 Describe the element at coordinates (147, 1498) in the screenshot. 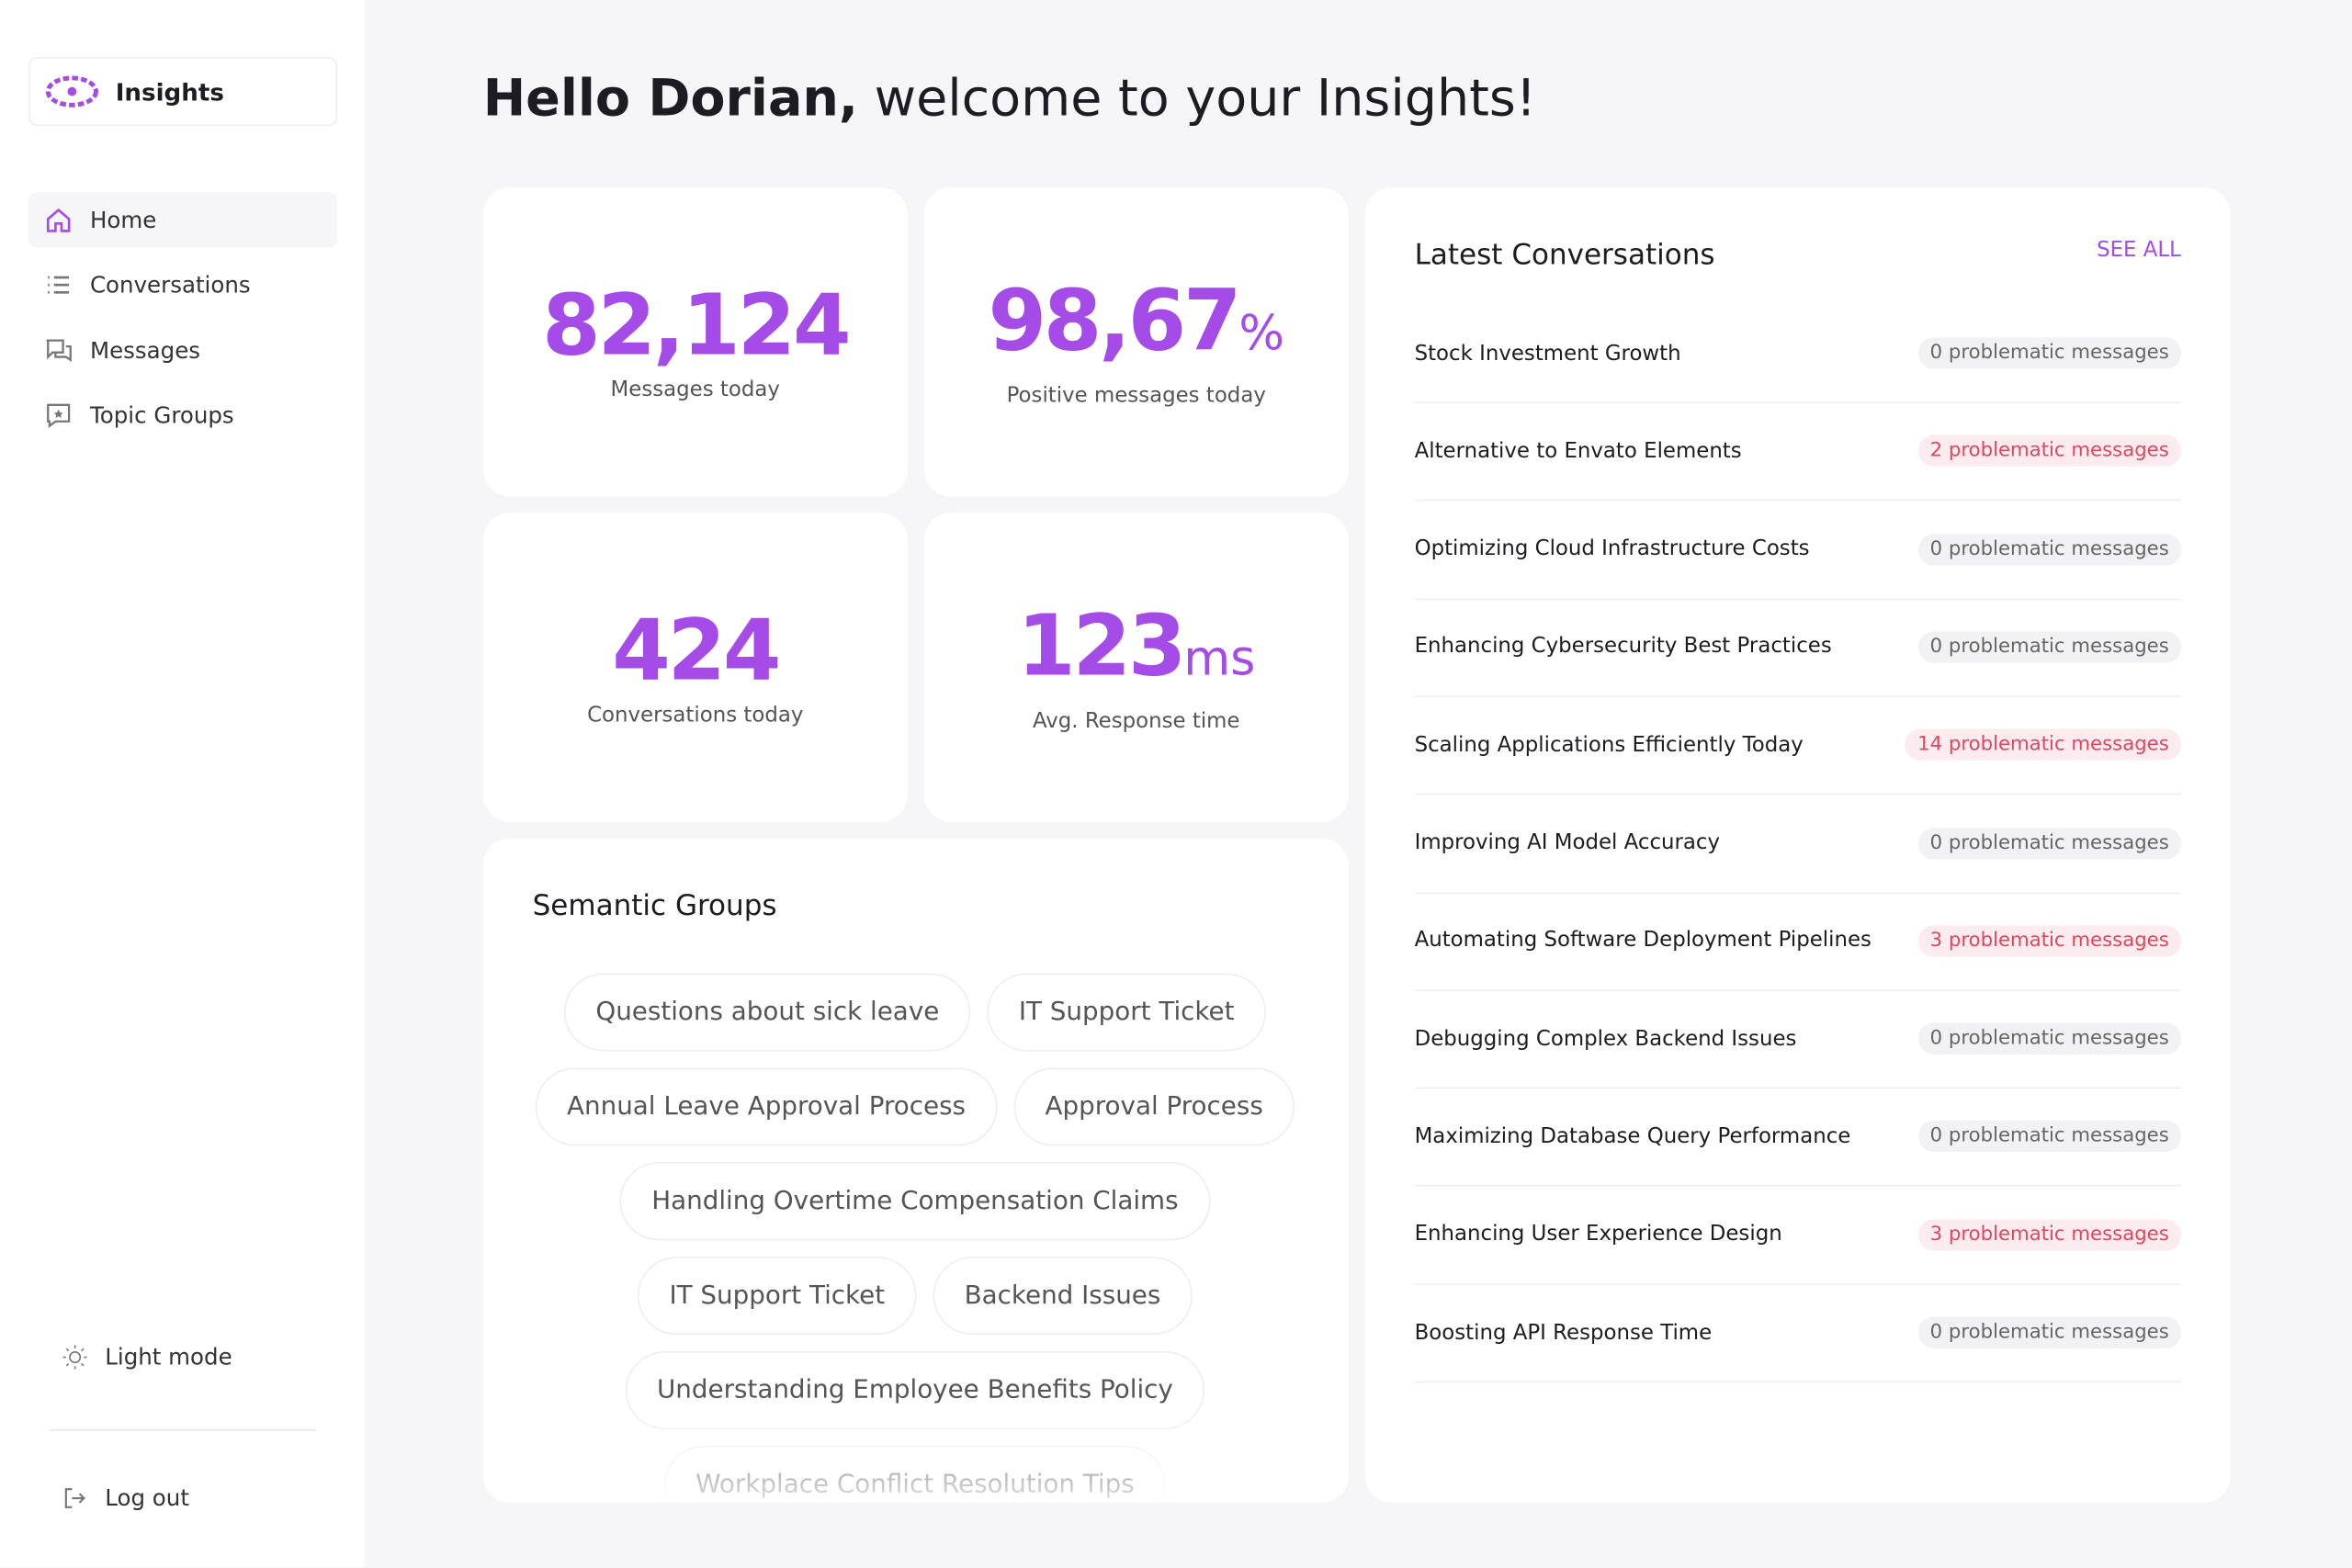

I see `logout-label: Log out` at that location.